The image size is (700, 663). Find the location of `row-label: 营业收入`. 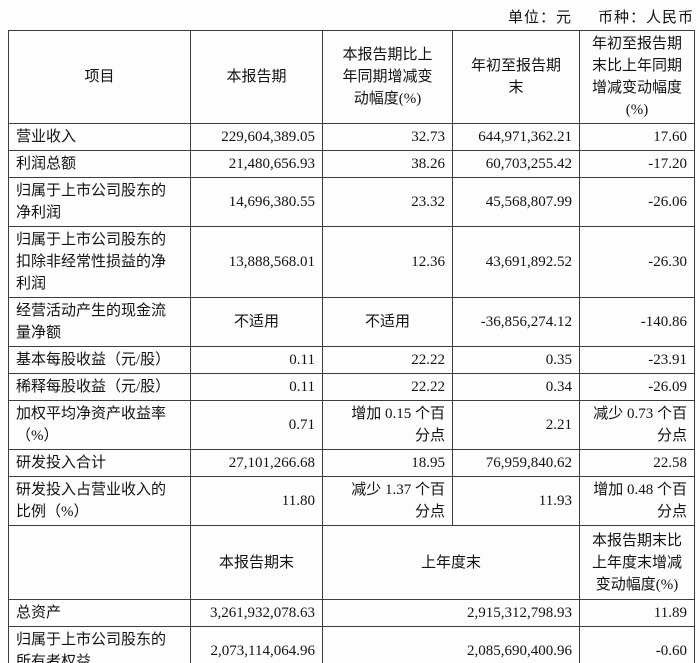

row-label: 营业收入 is located at coordinates (99, 137).